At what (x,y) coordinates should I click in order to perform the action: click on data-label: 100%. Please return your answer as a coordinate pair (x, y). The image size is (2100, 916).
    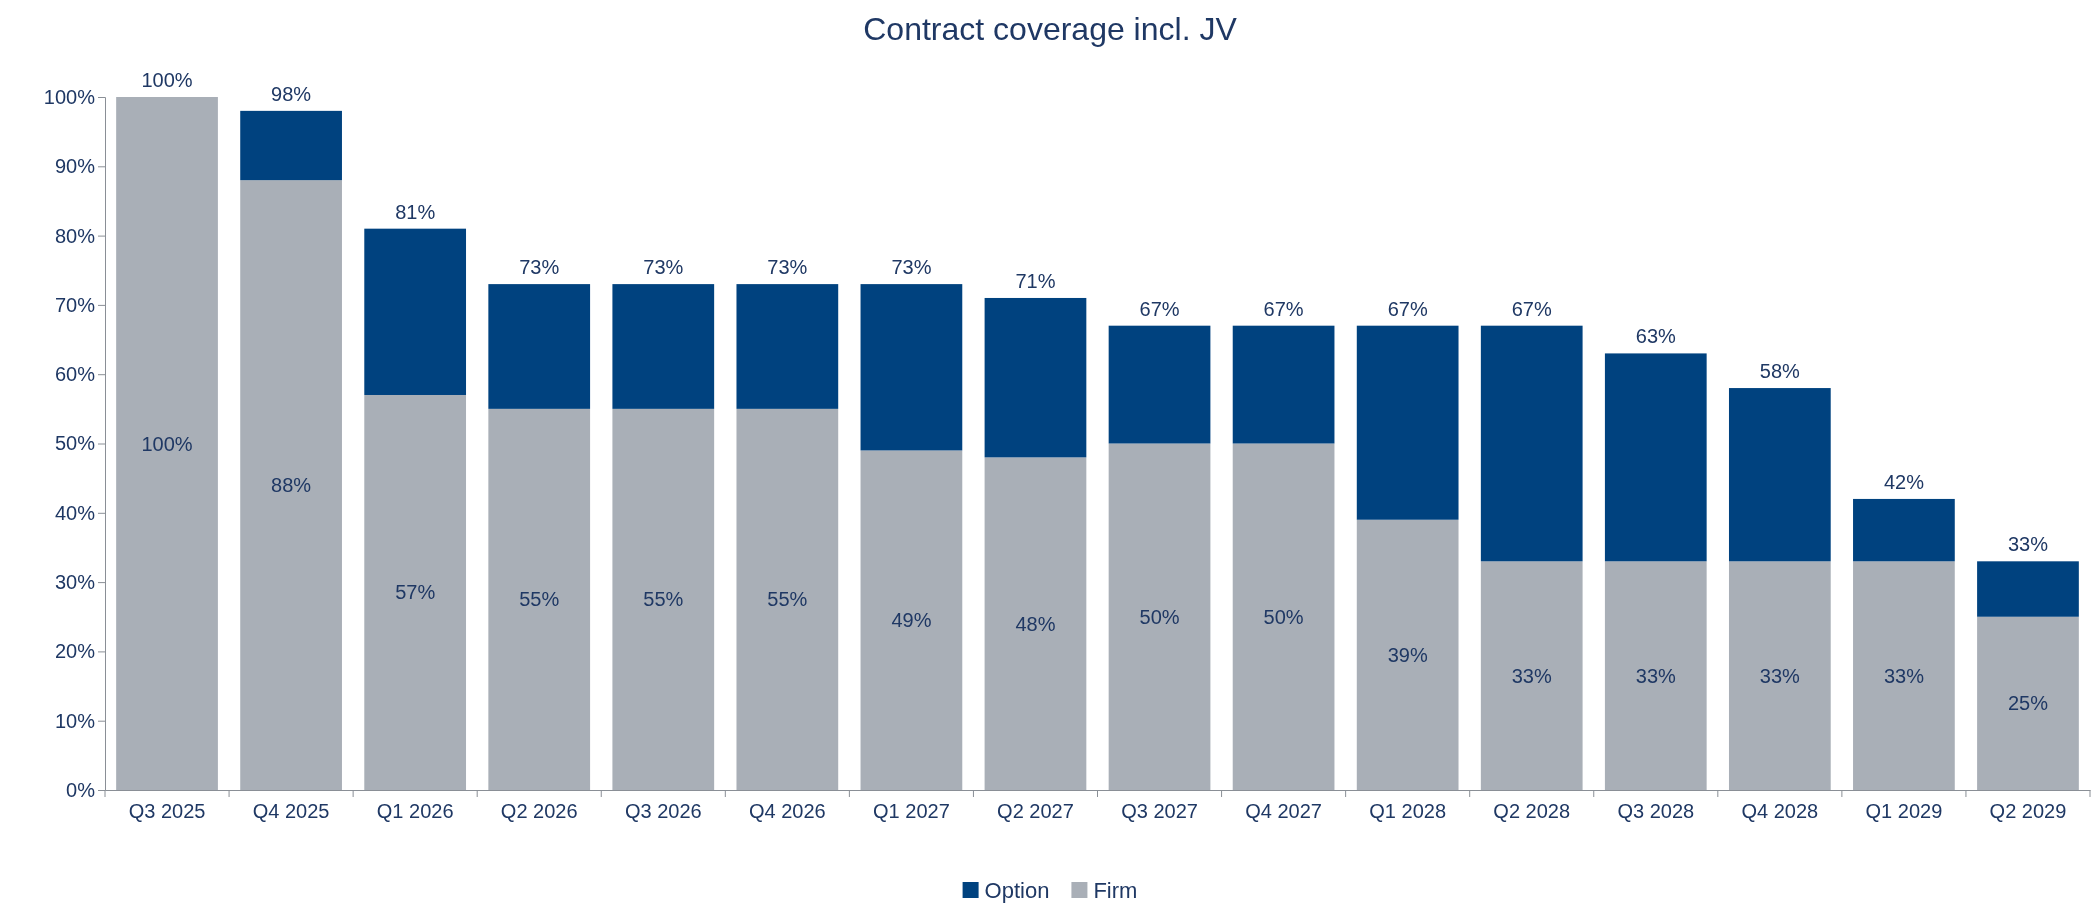
    Looking at the image, I should click on (167, 443).